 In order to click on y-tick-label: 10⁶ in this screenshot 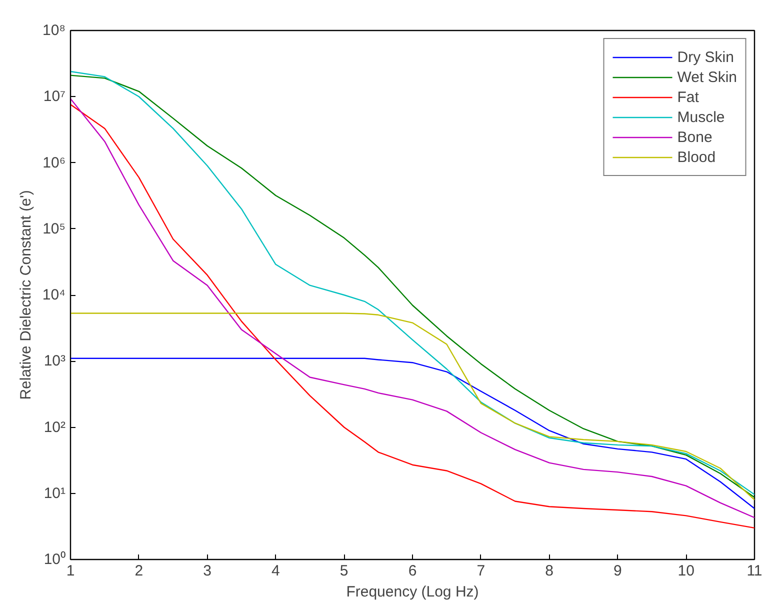, I will do `click(54, 163)`.